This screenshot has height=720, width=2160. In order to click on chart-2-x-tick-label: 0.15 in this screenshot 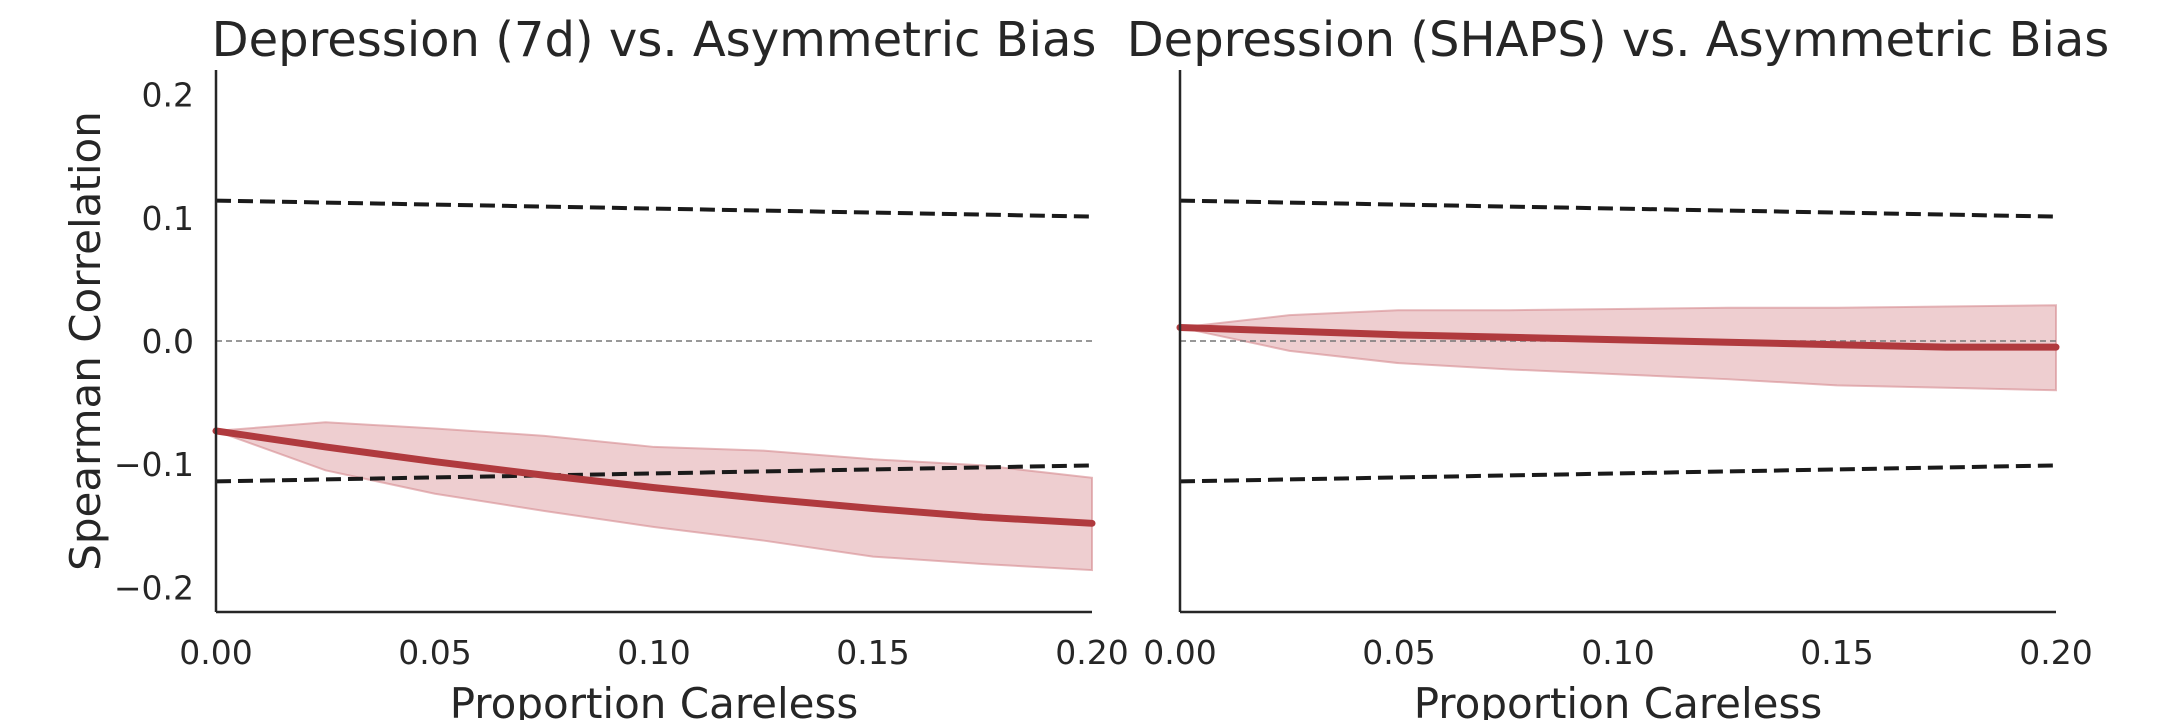, I will do `click(1836, 652)`.